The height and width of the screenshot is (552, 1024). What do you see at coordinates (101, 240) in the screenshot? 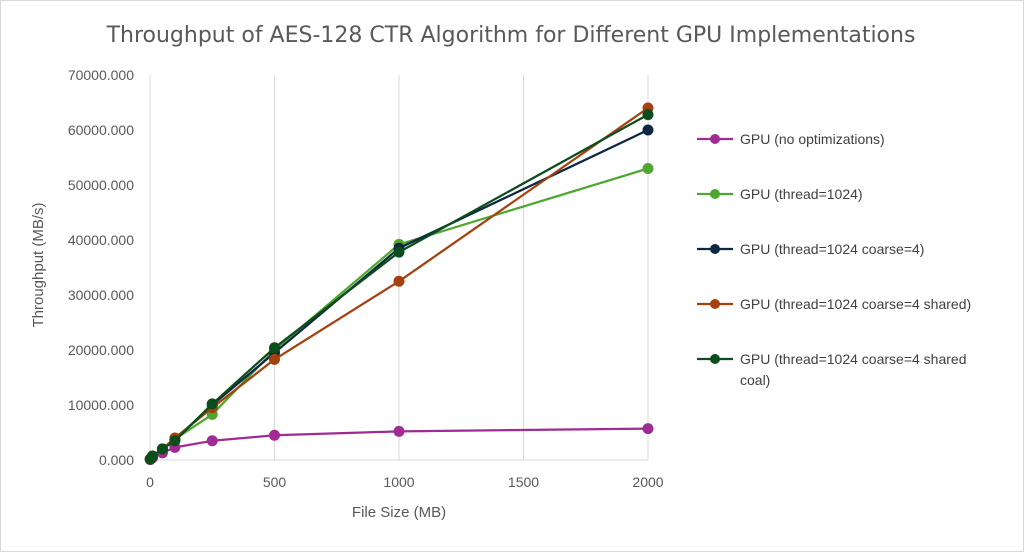
I see `y-tick-label: 40000.000` at bounding box center [101, 240].